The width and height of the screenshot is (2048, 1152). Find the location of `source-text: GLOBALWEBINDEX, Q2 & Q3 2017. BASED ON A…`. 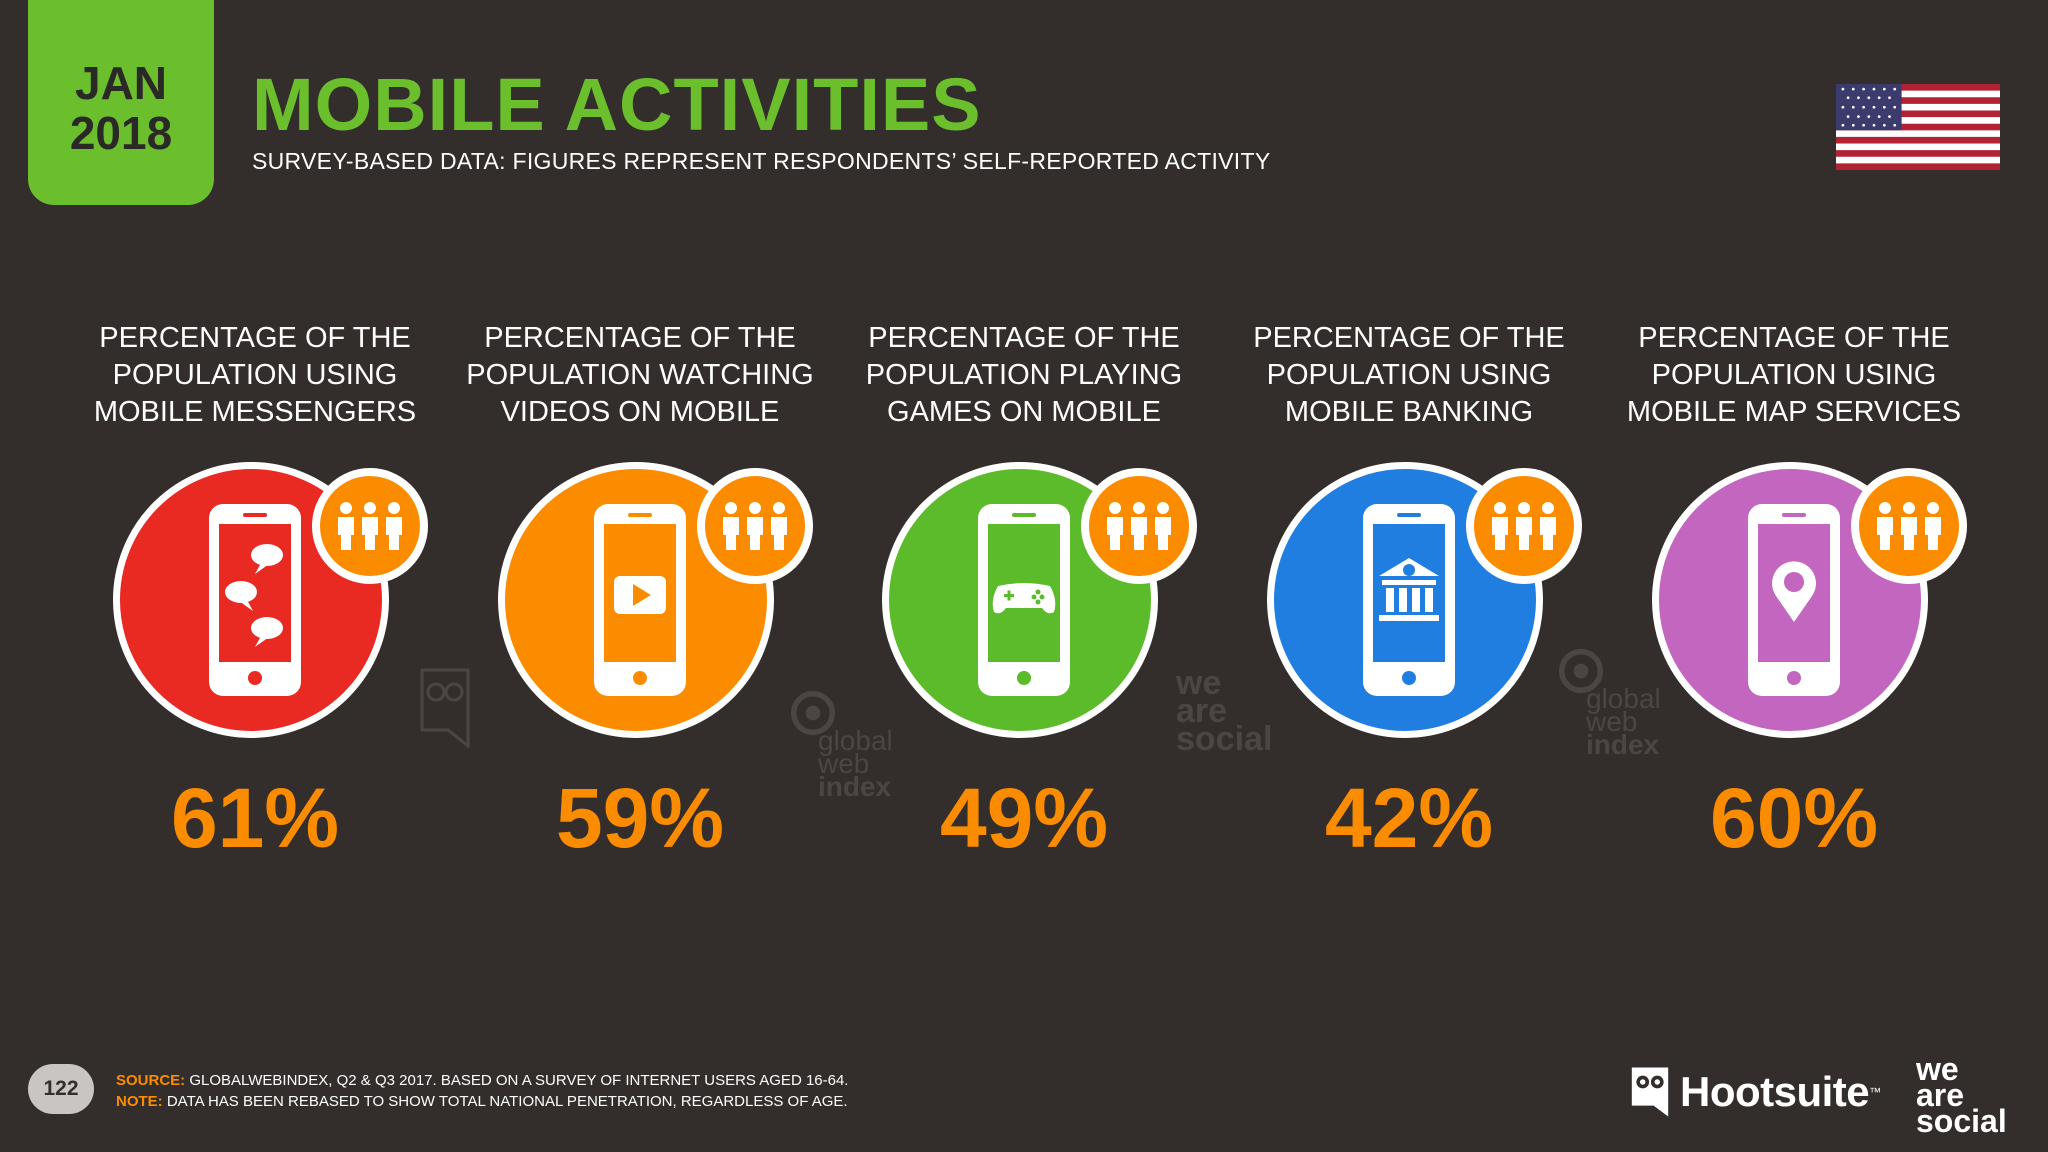

source-text: GLOBALWEBINDEX, Q2 & Q3 2017. BASED ON A… is located at coordinates (519, 1080).